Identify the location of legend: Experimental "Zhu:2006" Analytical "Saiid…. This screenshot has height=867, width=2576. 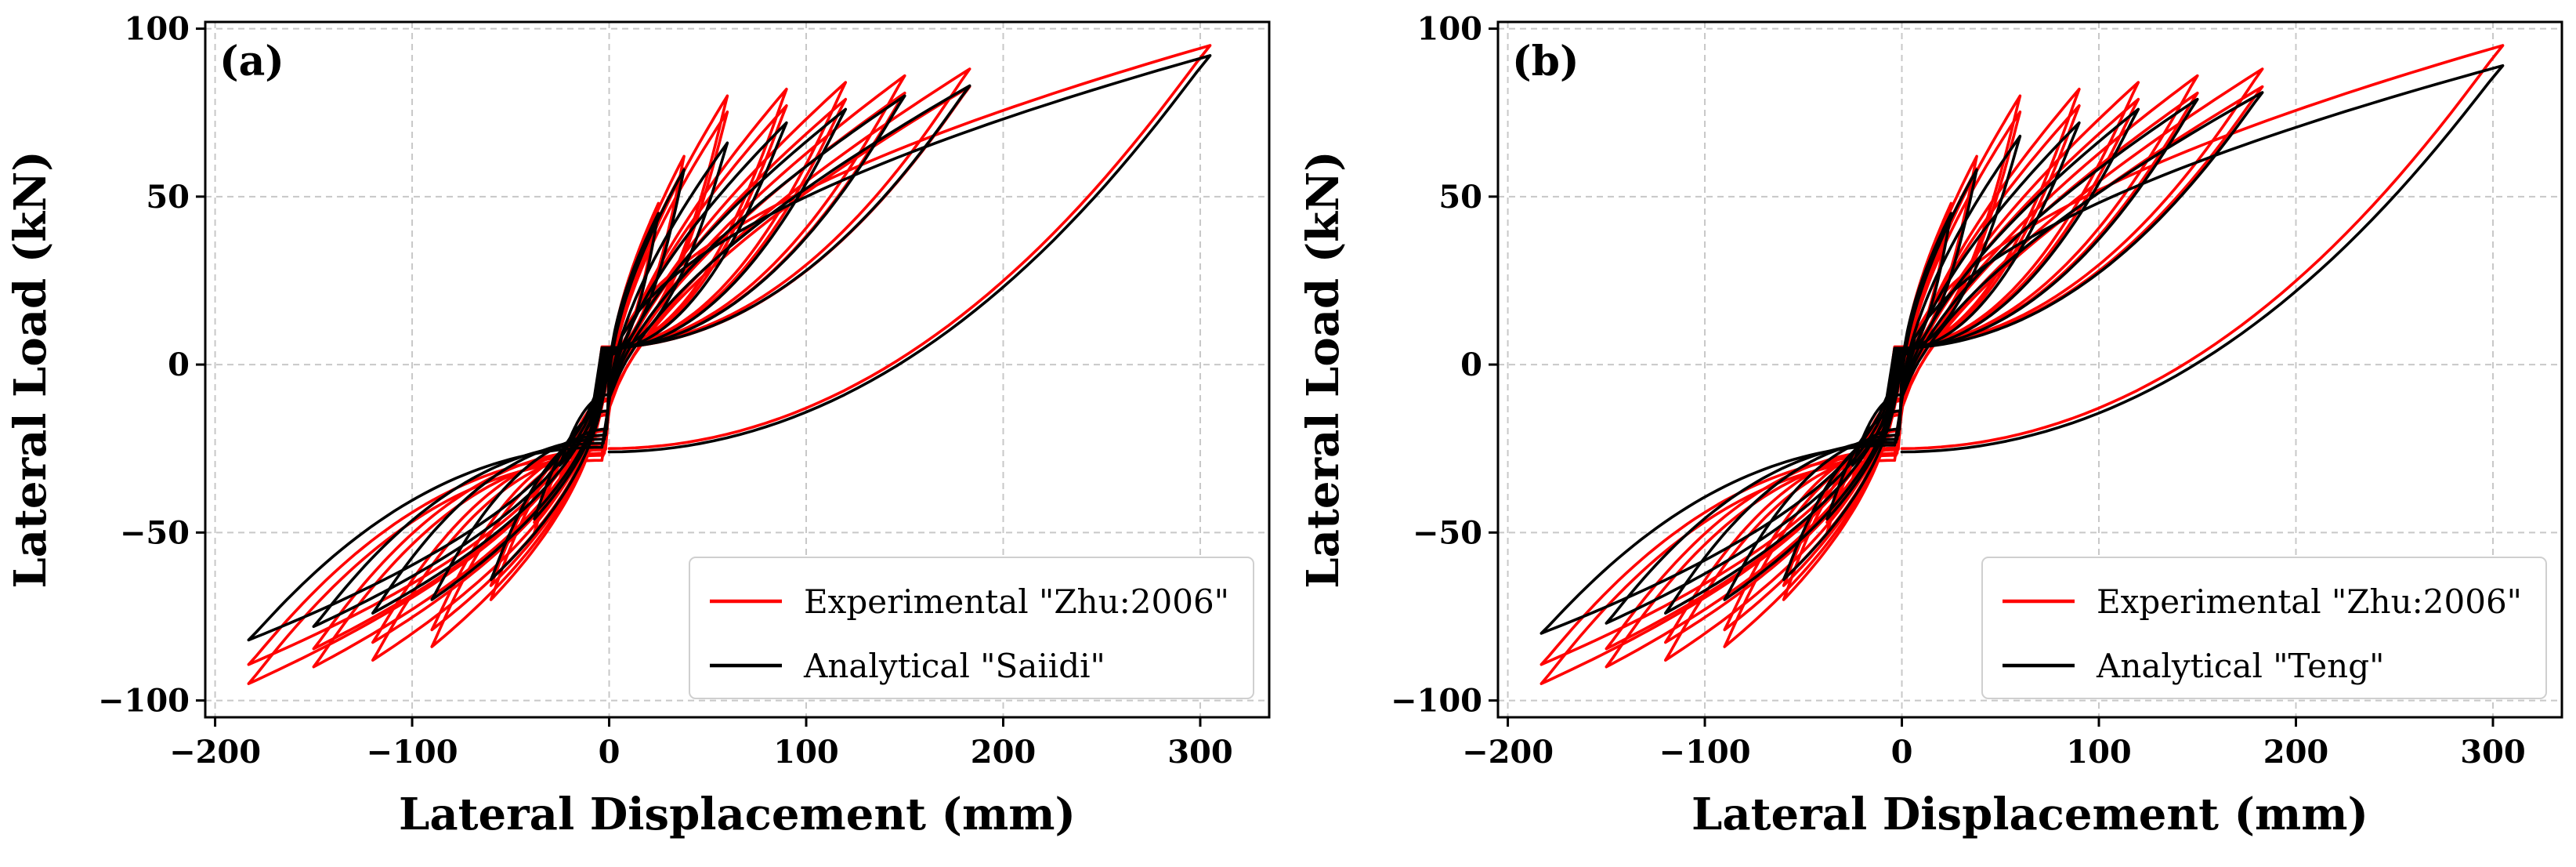
(971, 628).